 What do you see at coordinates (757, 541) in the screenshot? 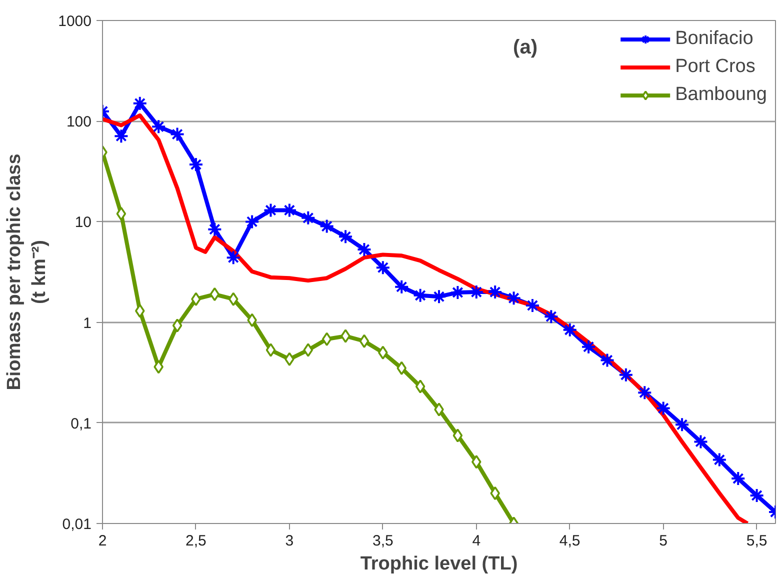
I see `x-tick-label: 5,5` at bounding box center [757, 541].